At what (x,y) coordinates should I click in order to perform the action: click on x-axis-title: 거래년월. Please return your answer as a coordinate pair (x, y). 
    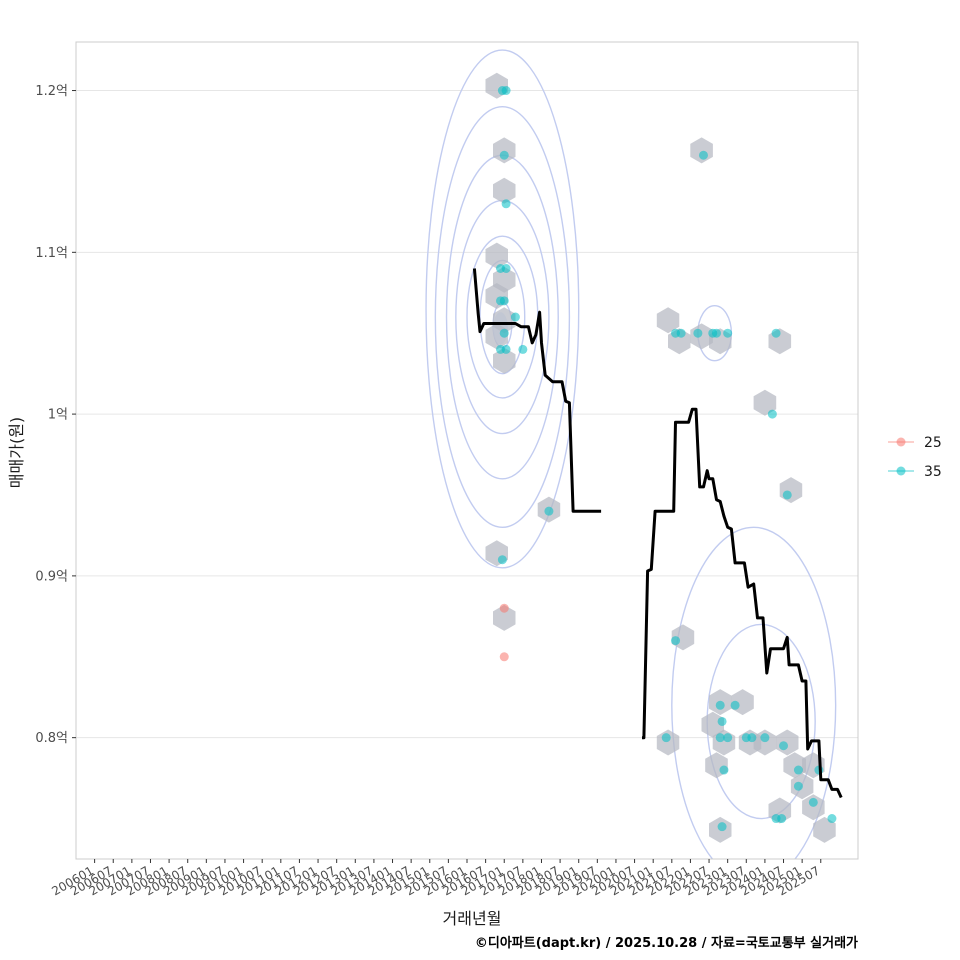
    Looking at the image, I should click on (472, 918).